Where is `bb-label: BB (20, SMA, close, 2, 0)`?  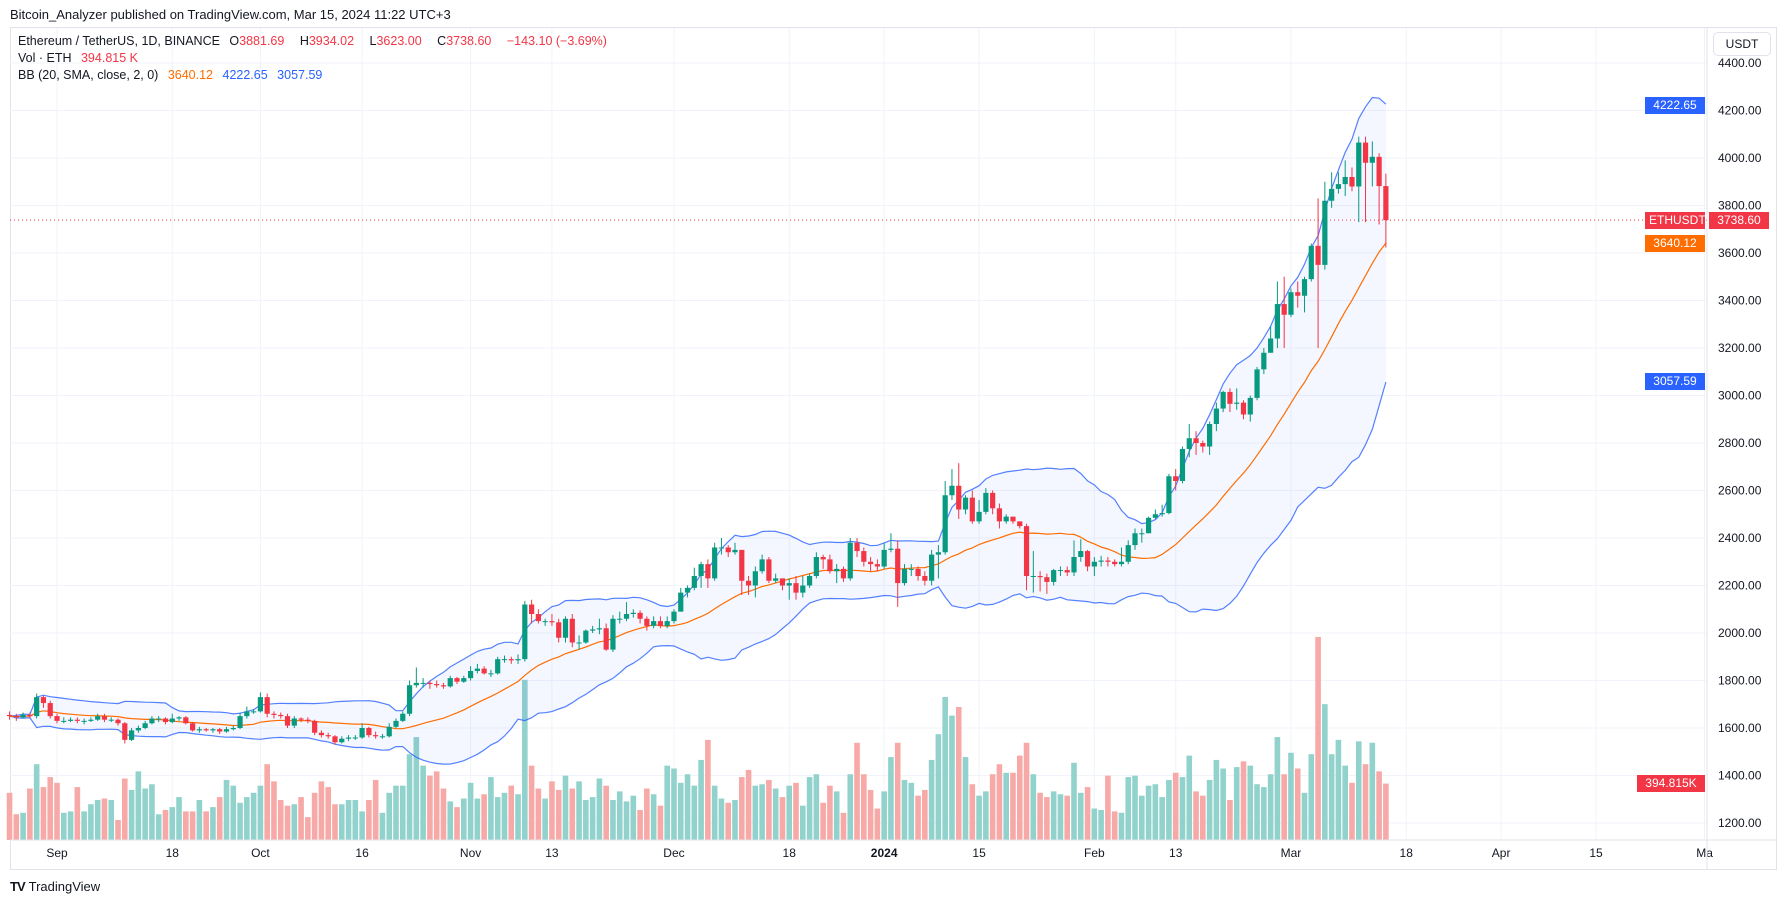 bb-label: BB (20, SMA, close, 2, 0) is located at coordinates (88, 75).